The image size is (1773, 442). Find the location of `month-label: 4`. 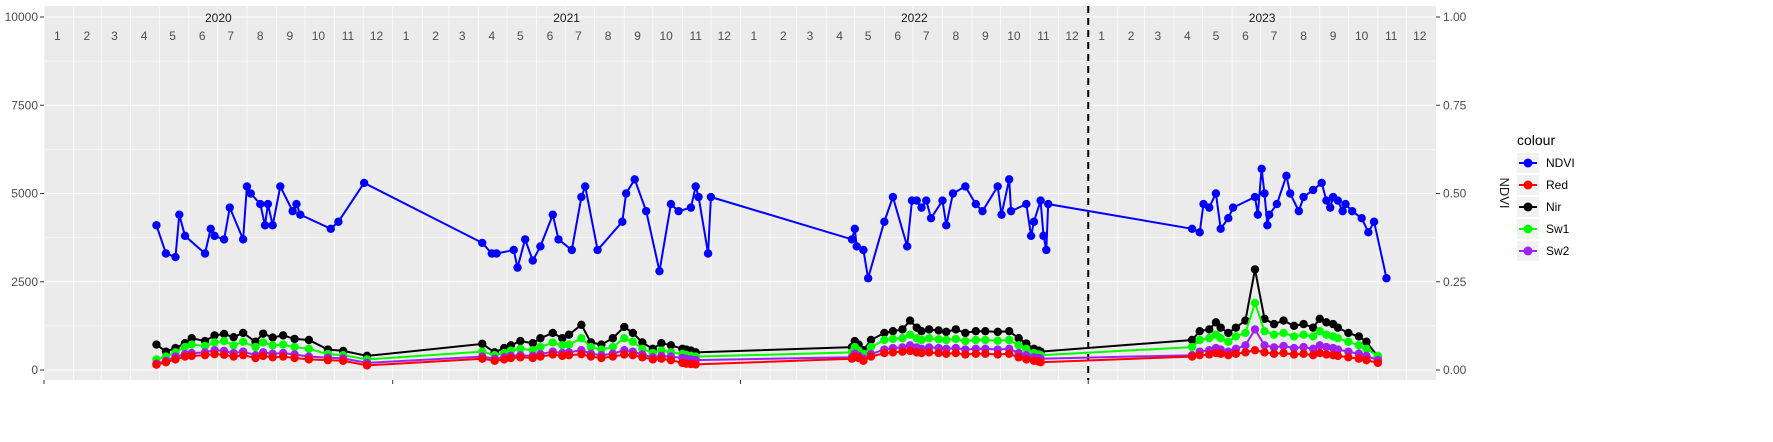

month-label: 4 is located at coordinates (839, 36).